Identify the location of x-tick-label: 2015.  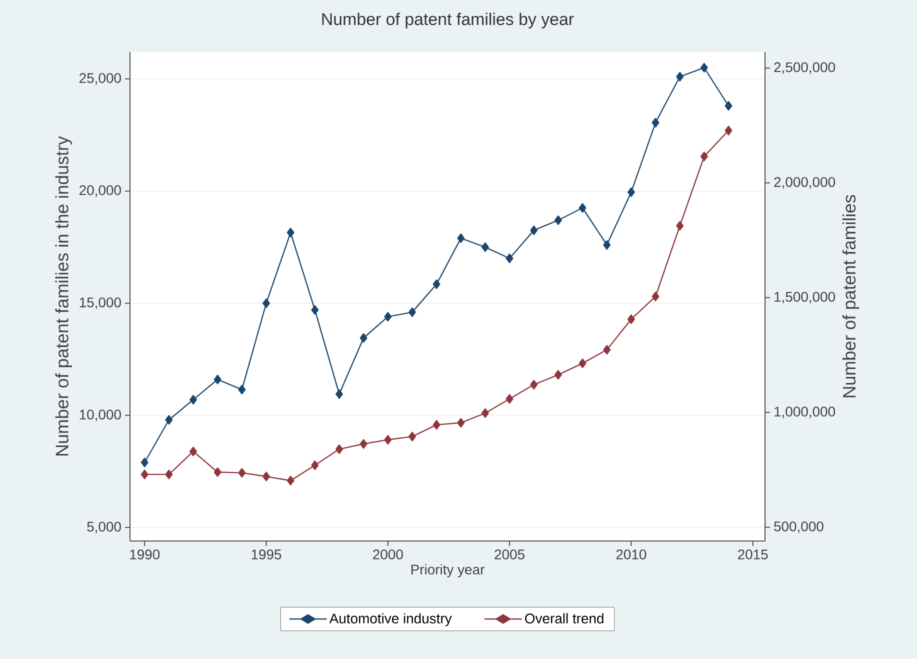
(753, 555).